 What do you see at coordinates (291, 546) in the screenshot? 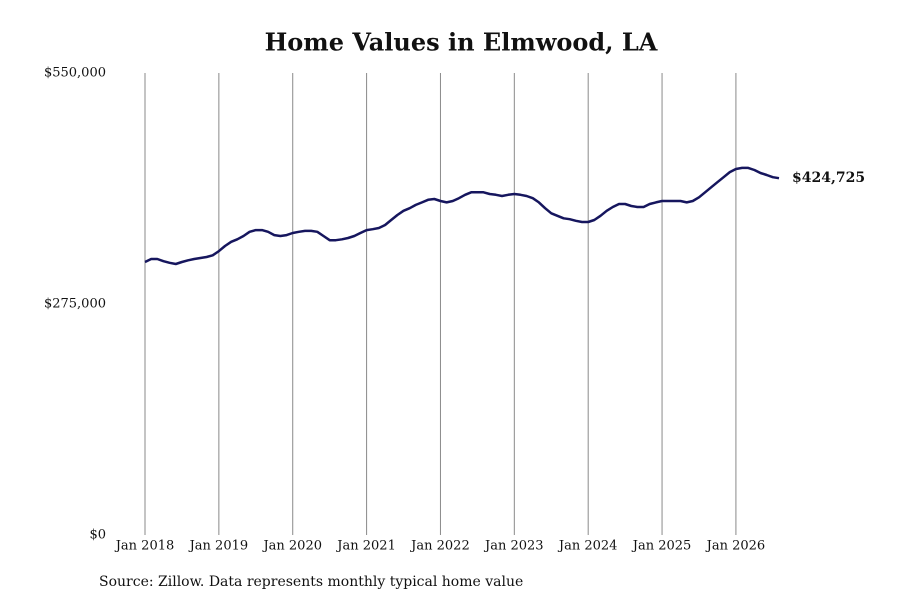
I see `x-tick-label: Jan 2020` at bounding box center [291, 546].